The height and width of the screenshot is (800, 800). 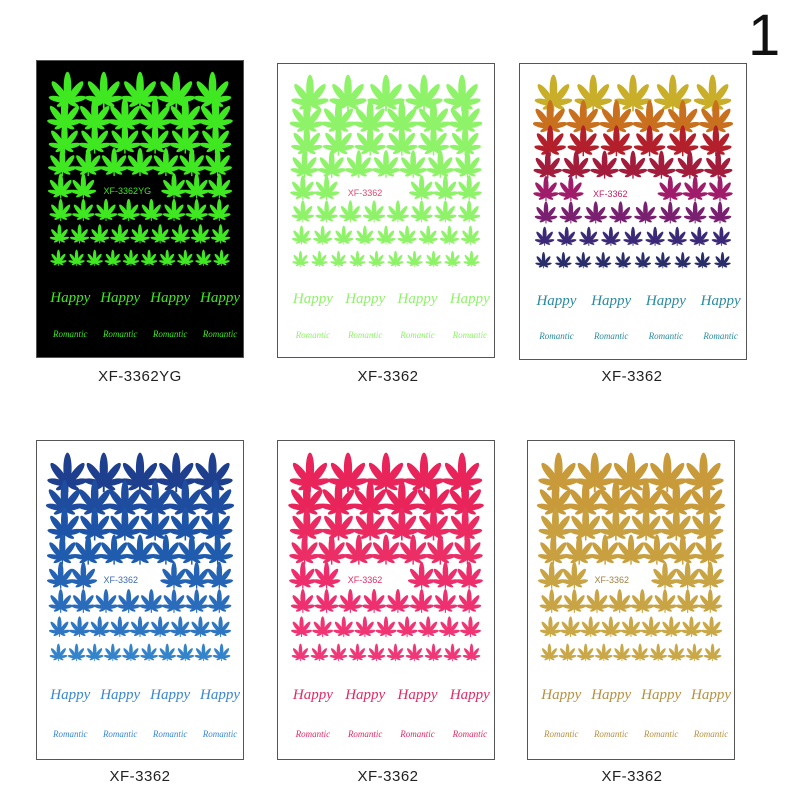 What do you see at coordinates (140, 376) in the screenshot?
I see `sheet-caption: XF-3362YG` at bounding box center [140, 376].